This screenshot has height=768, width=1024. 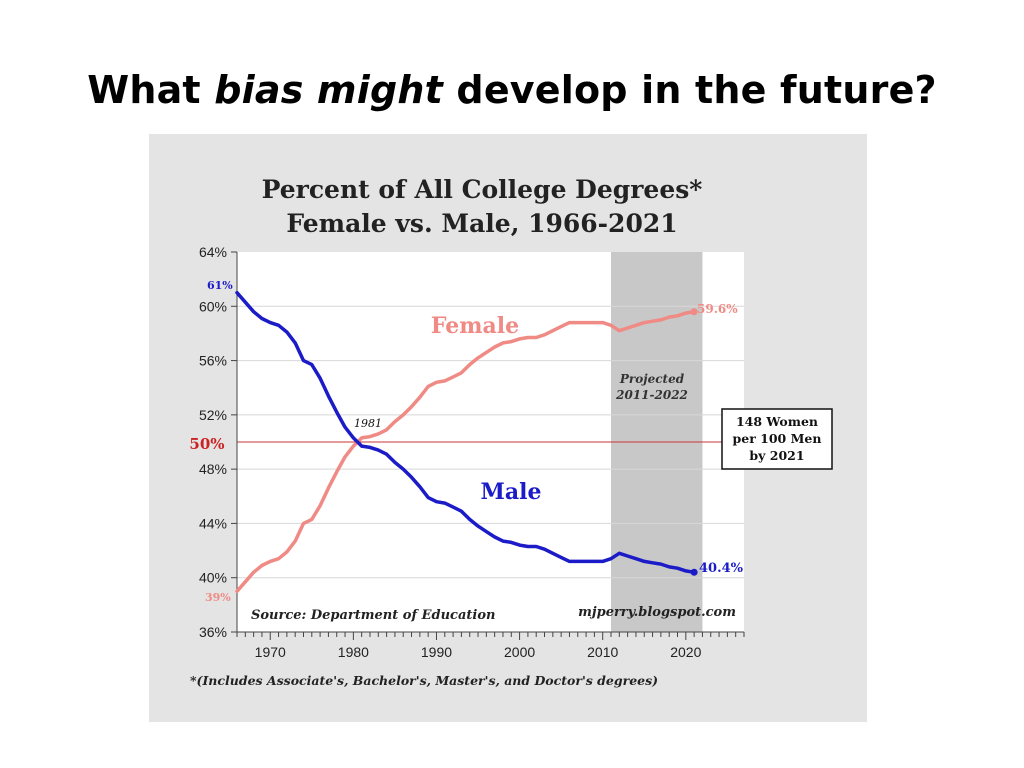 I want to click on slide-title-emphasis: bias might, so click(x=328, y=90).